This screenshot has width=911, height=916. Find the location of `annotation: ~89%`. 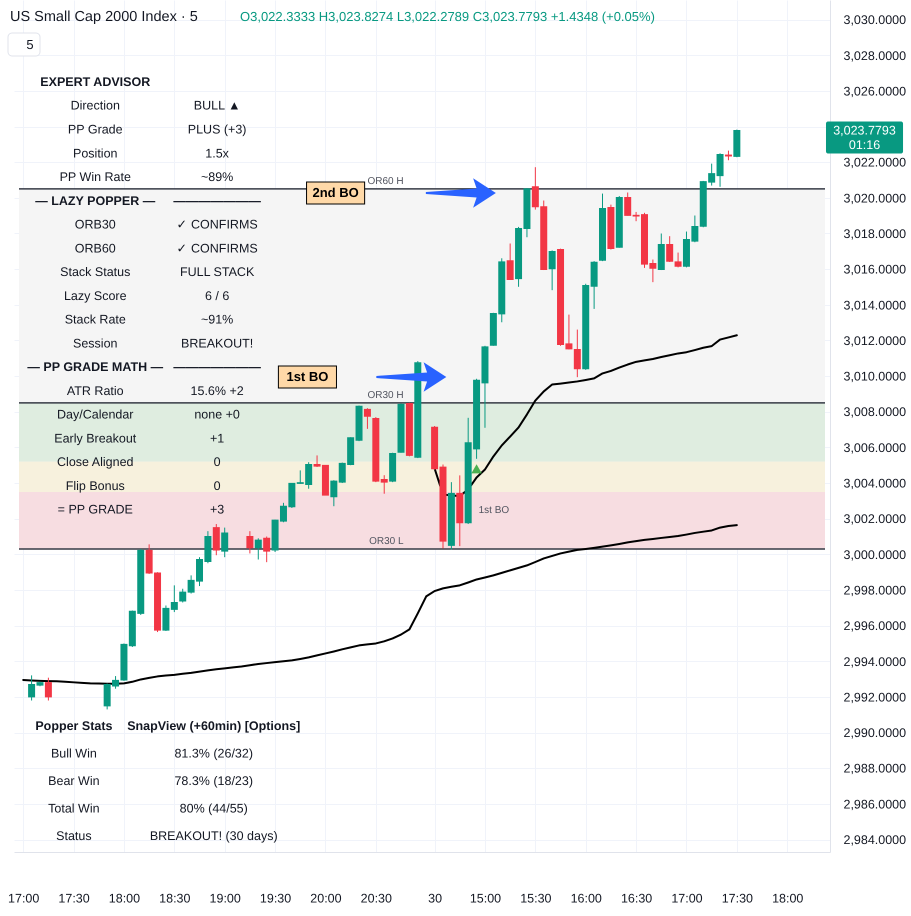

annotation: ~89% is located at coordinates (217, 177).